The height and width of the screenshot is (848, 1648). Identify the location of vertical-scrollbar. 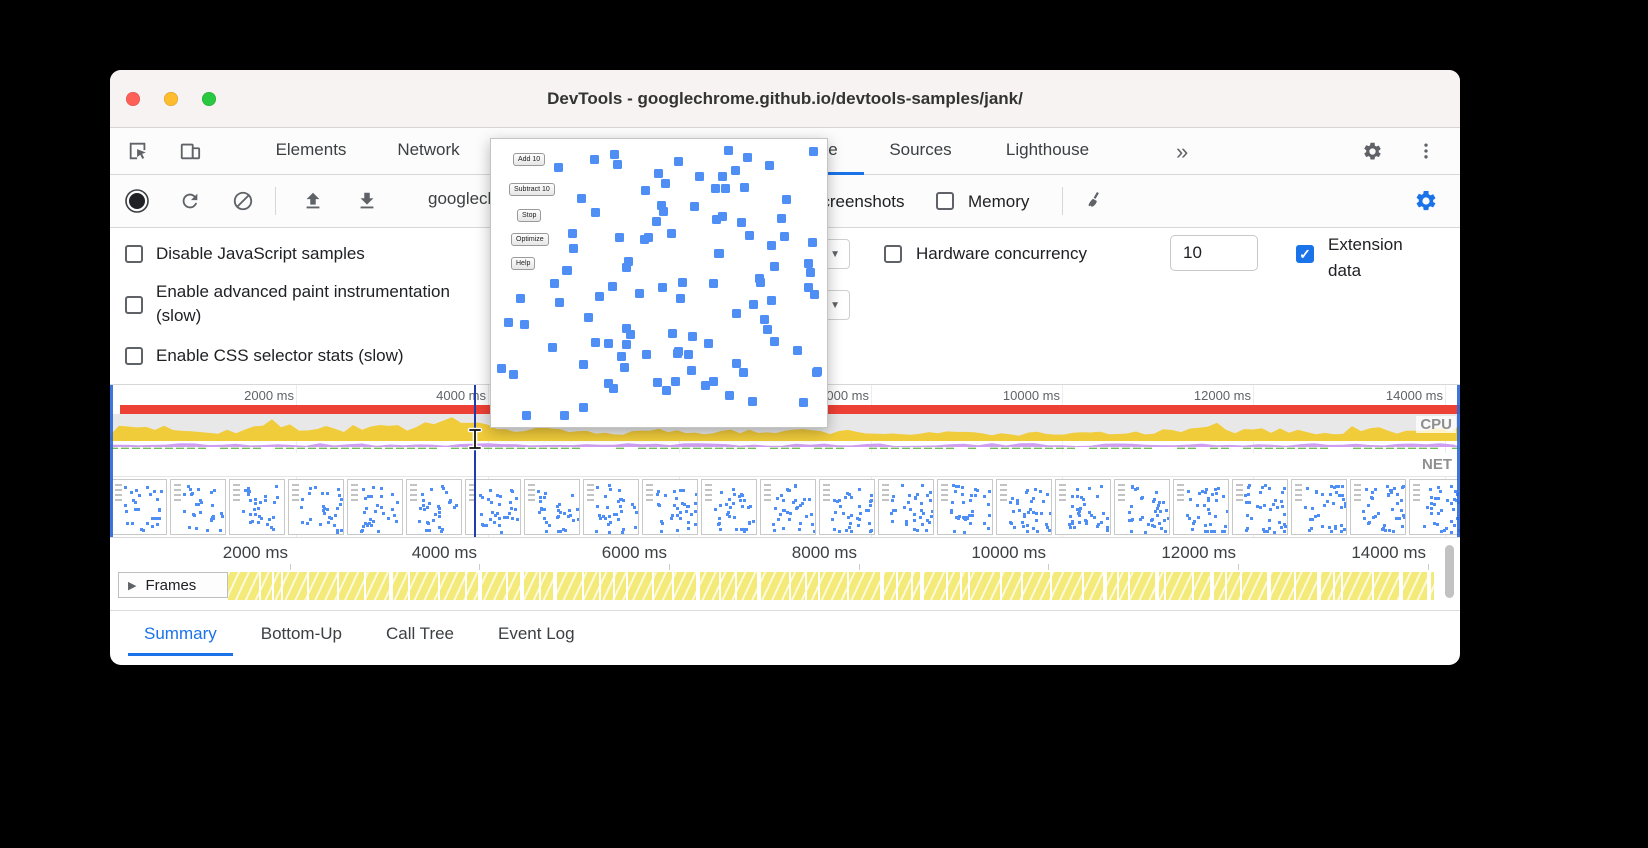
(1449, 571).